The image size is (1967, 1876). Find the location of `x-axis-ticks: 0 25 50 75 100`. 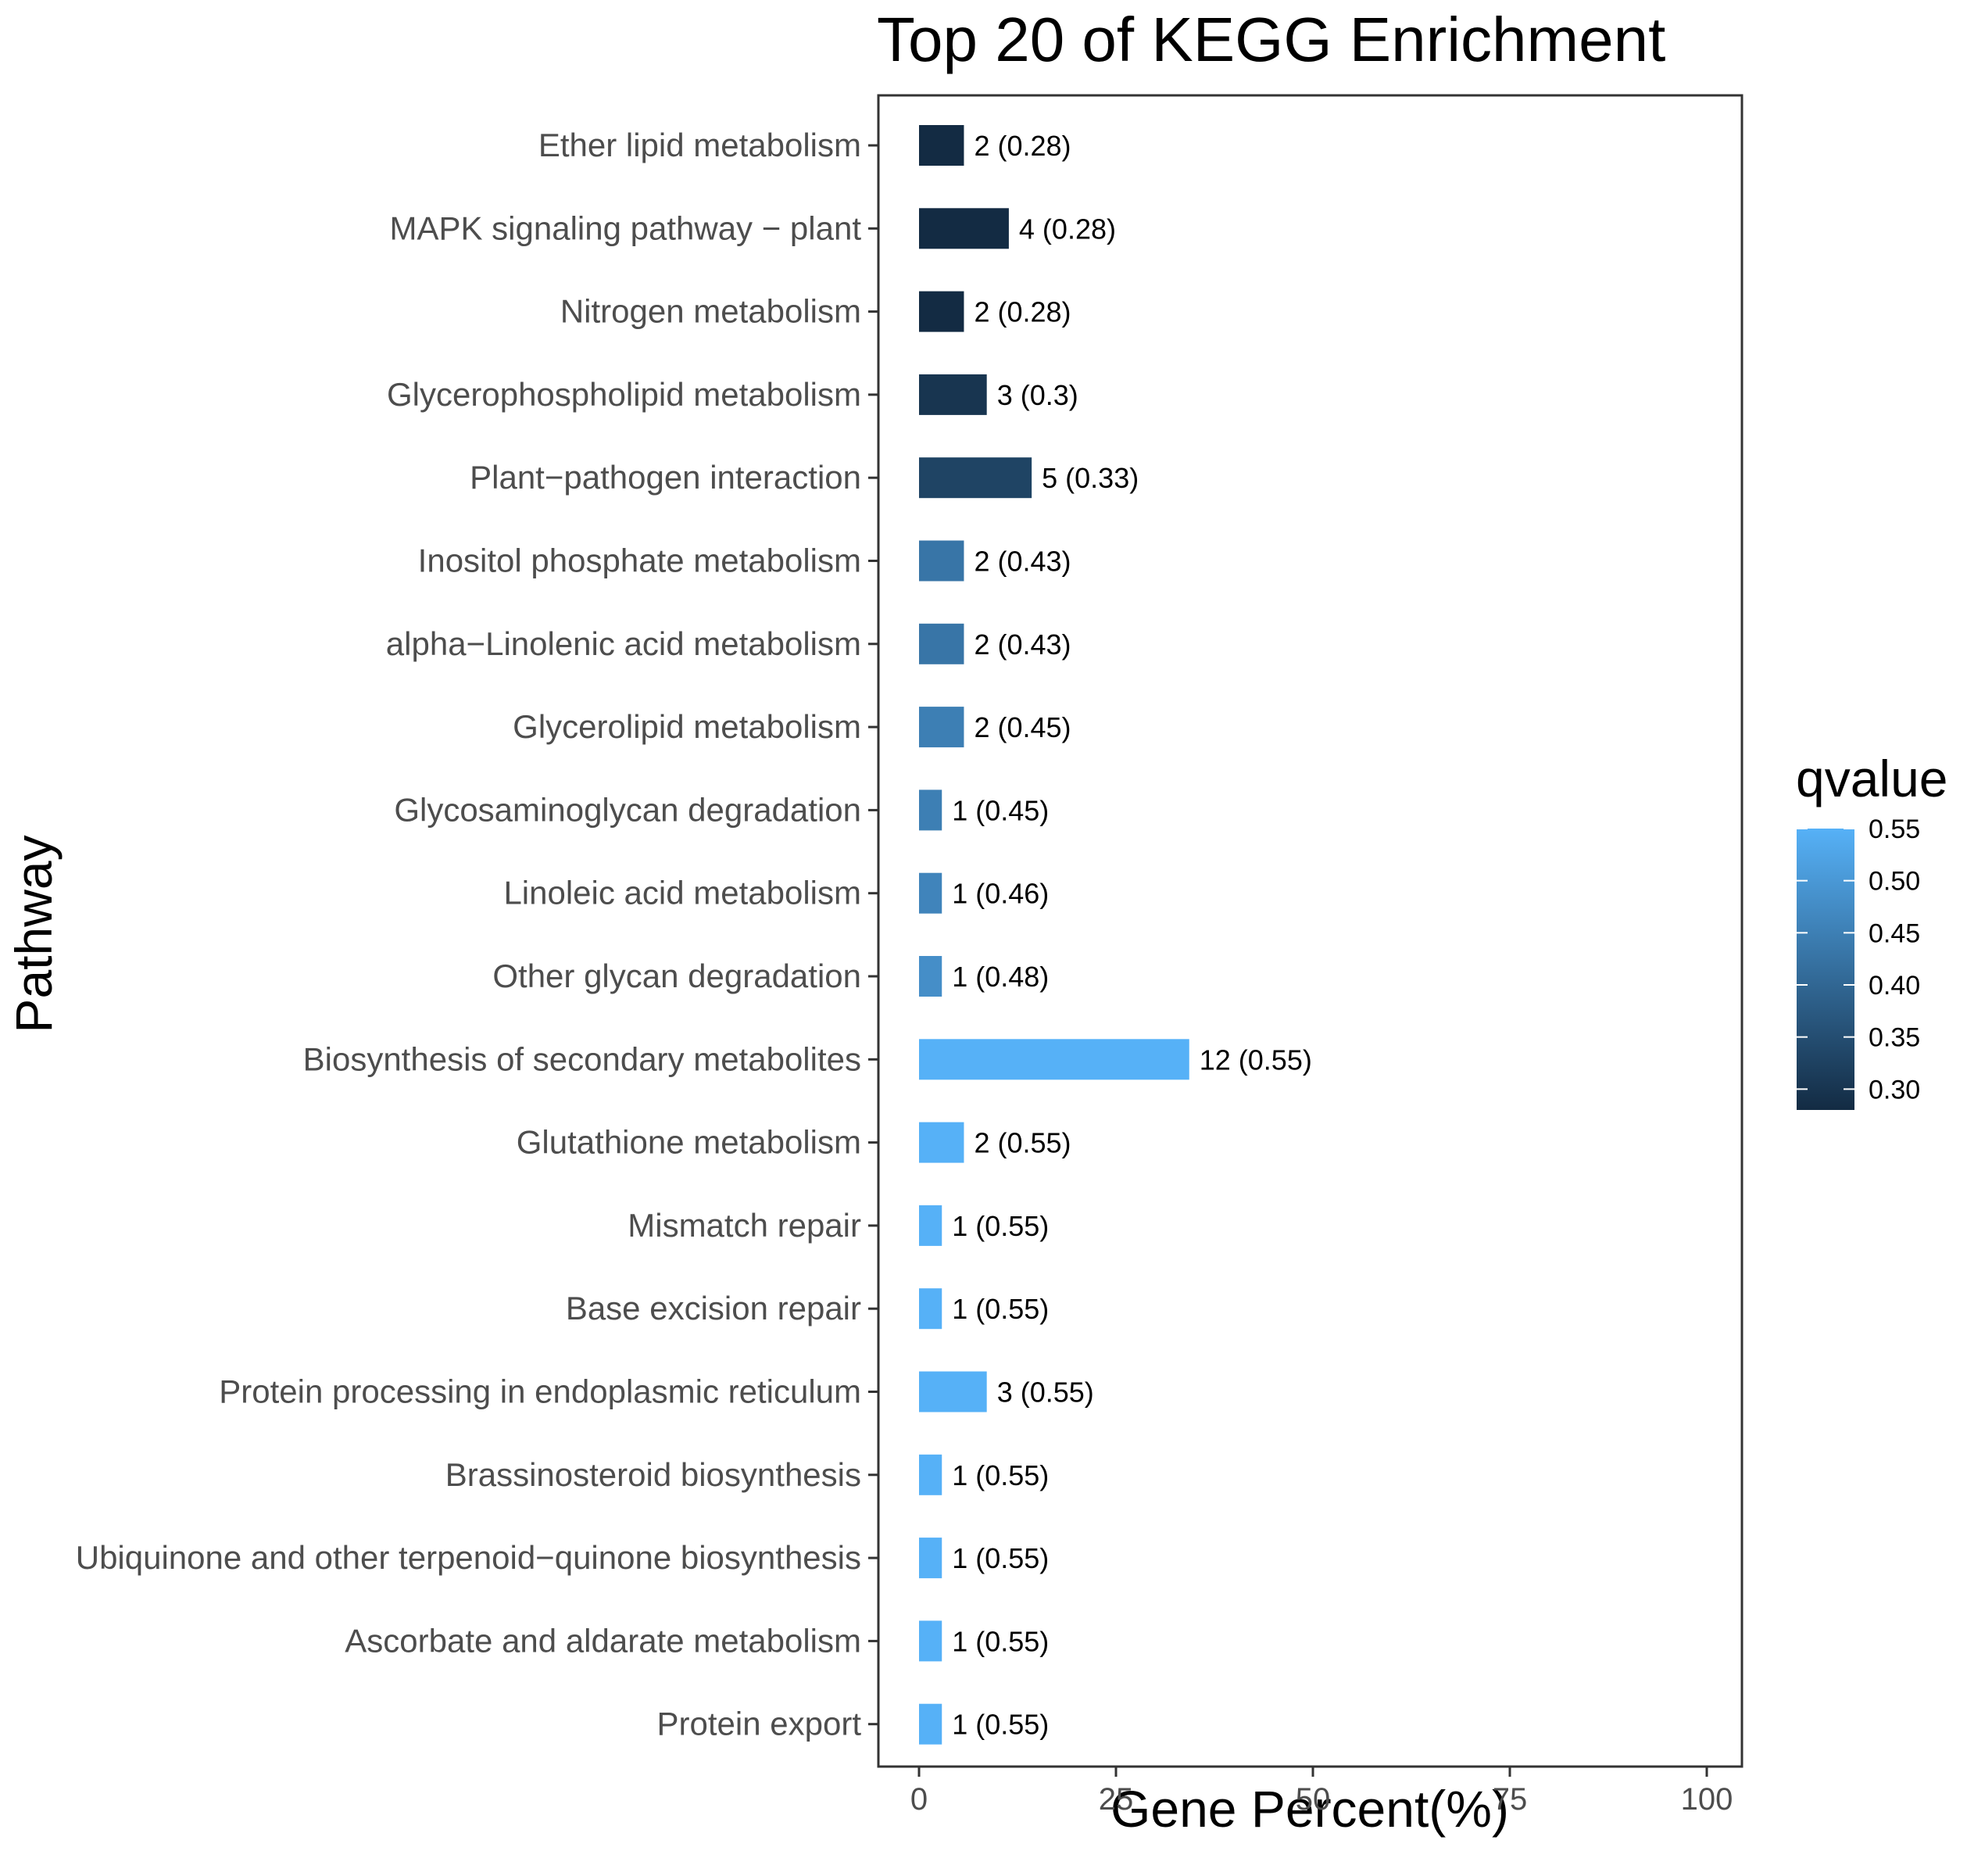

x-axis-ticks: 0 25 50 75 100 is located at coordinates (1321, 1792).